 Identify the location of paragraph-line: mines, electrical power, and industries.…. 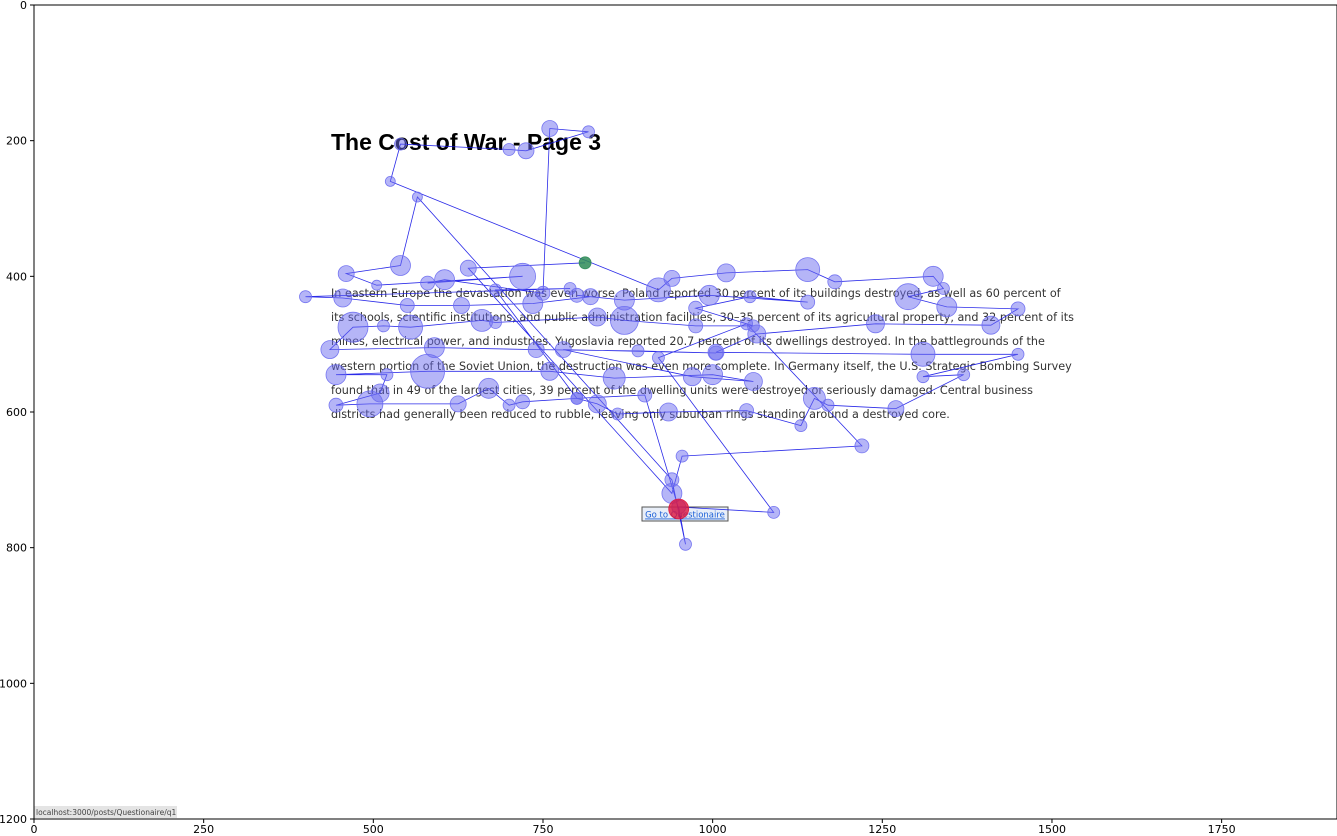
(688, 341).